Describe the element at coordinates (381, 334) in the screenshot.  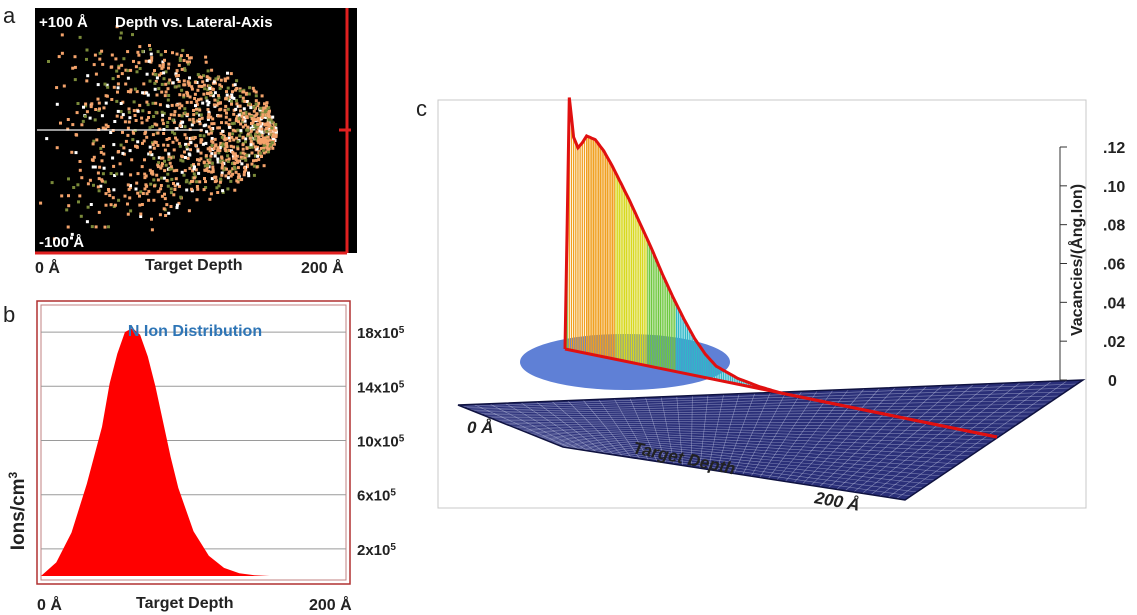
I see `y-tick-label: 18x105` at that location.